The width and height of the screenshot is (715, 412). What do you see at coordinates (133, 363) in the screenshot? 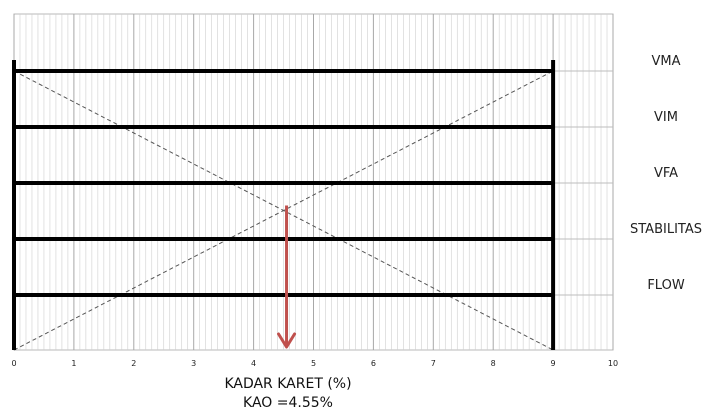
I see `x-tick-label: 2` at bounding box center [133, 363].